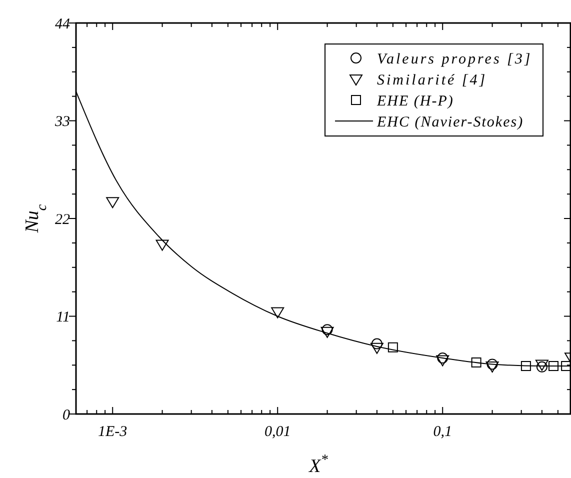  What do you see at coordinates (450, 122) in the screenshot?
I see `legend-label: EHC (Navier-Stokes)` at bounding box center [450, 122].